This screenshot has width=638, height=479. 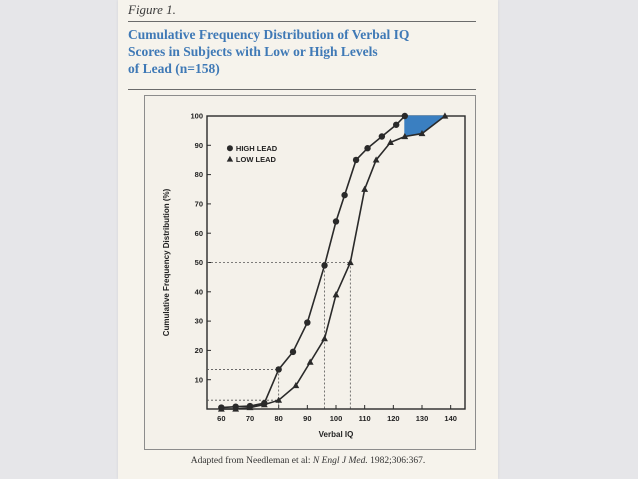 I want to click on figure-label: Figure 1., so click(x=152, y=9).